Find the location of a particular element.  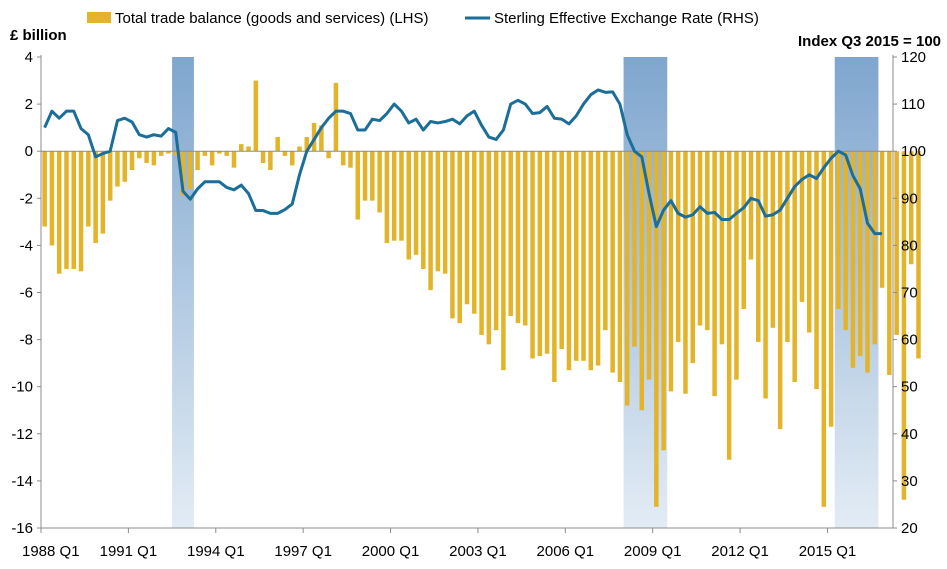

right-tick-label: 30 is located at coordinates (909, 481).